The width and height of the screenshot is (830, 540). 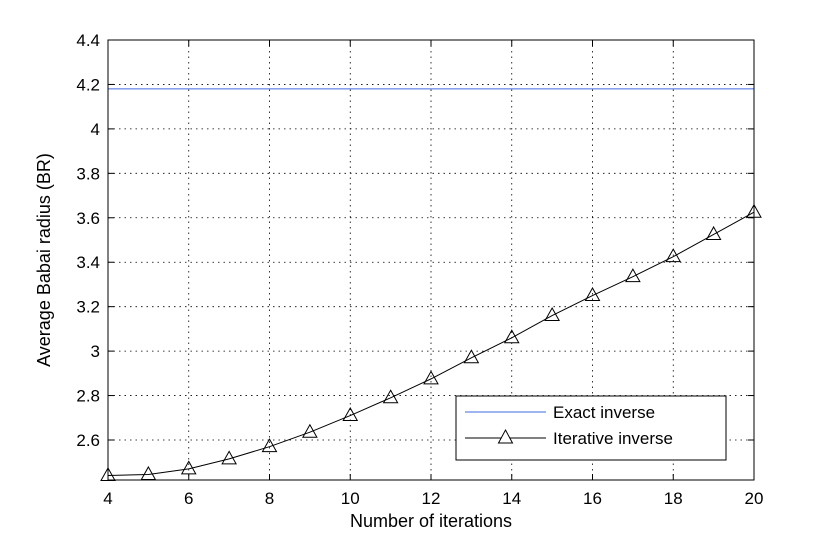 I want to click on x-tick-label: 10, so click(x=350, y=498).